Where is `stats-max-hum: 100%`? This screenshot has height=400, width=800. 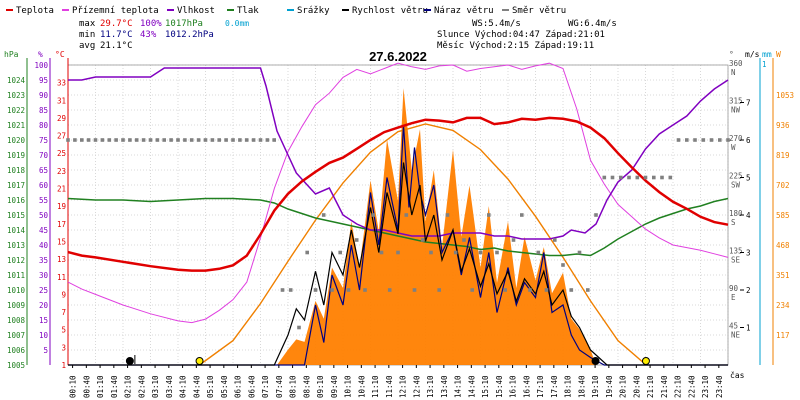
stats-max-hum: 100% is located at coordinates (151, 24).